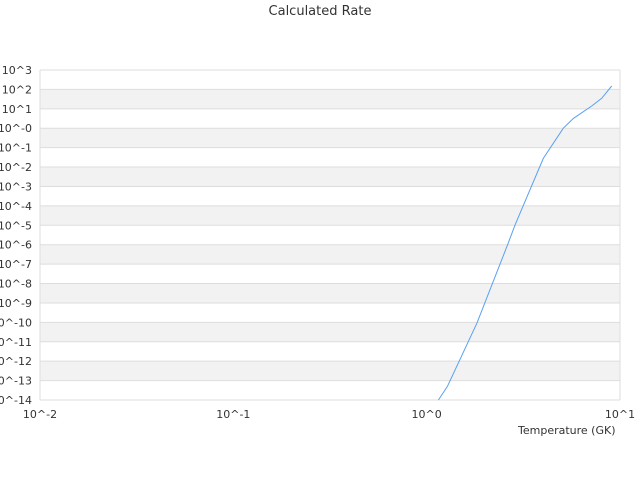 The width and height of the screenshot is (640, 480). Describe the element at coordinates (16, 186) in the screenshot. I see `y-tick-label: 10^-3` at that location.